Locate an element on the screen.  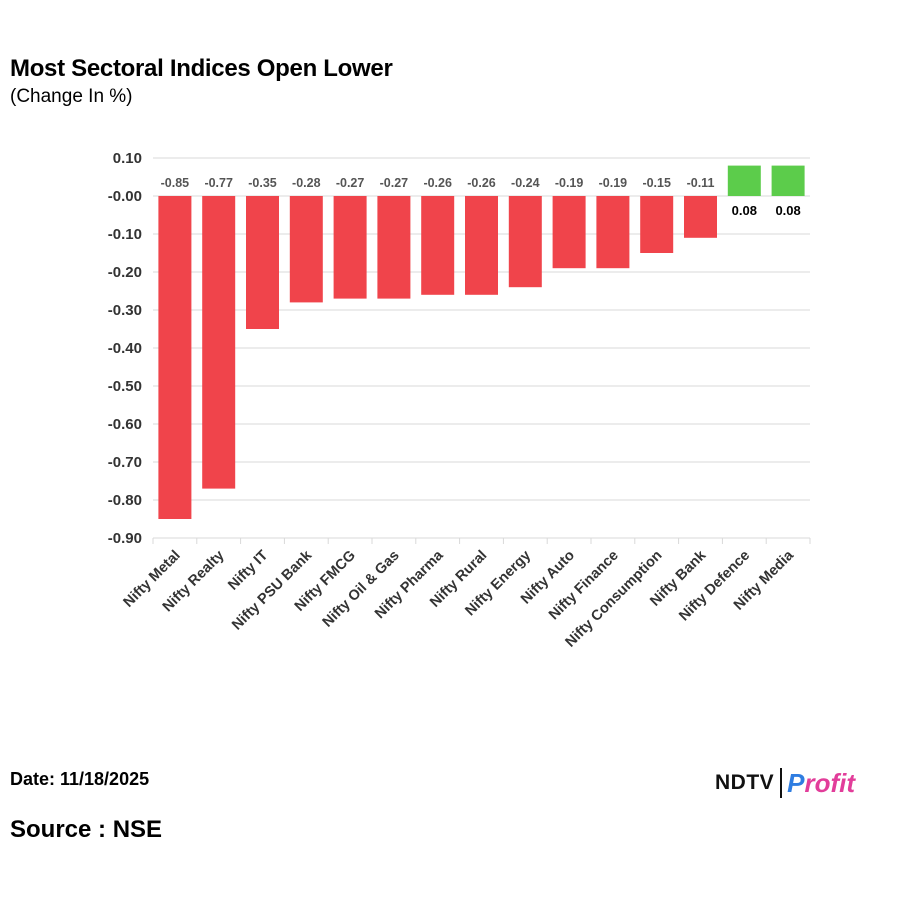
y-tick-label: -0.70 is located at coordinates (125, 462).